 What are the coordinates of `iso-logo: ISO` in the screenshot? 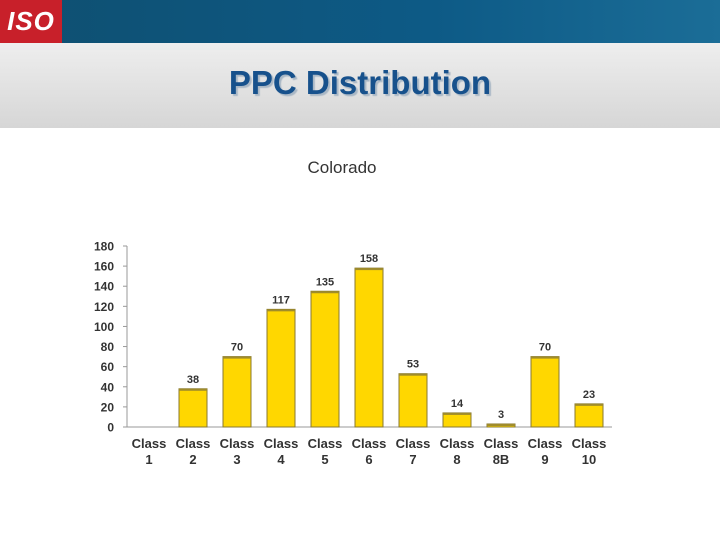 It's located at (31, 21).